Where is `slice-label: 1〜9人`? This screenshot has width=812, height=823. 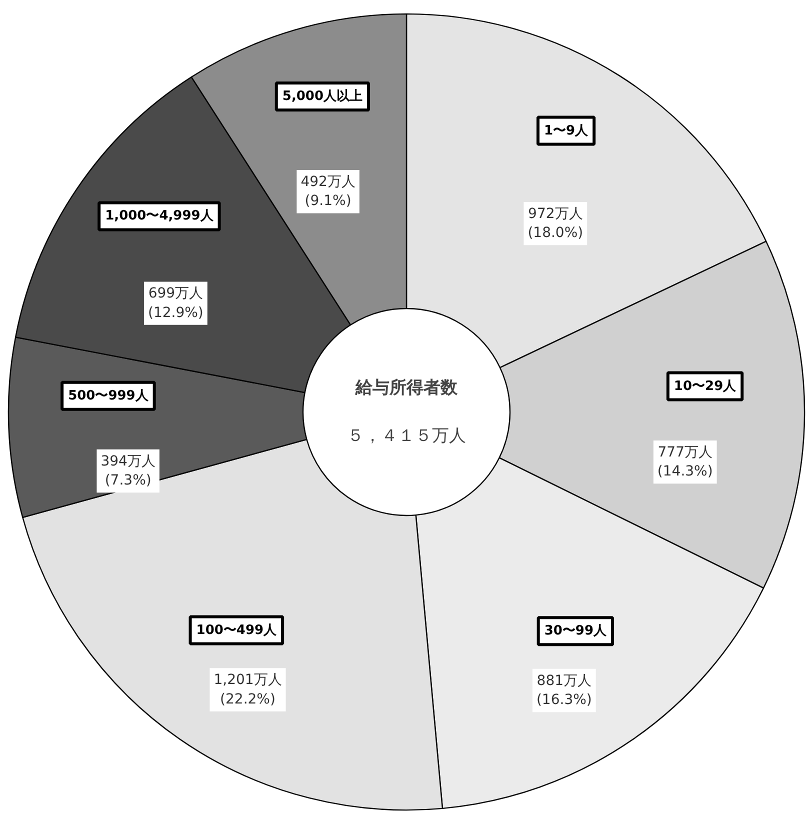
slice-label: 1〜9人 is located at coordinates (567, 130).